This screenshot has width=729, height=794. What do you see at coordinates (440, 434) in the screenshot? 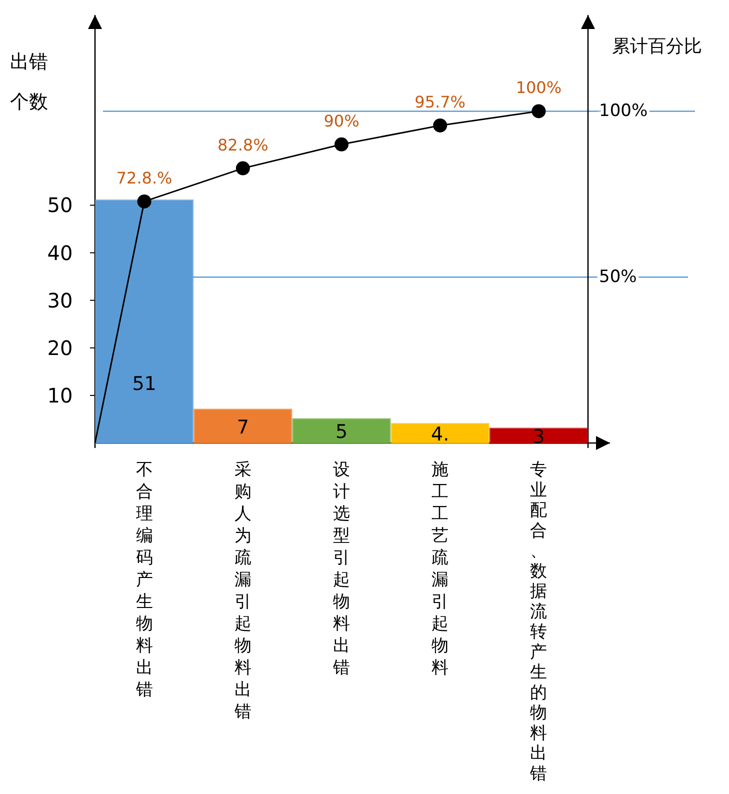
I see `data-label: 4.` at bounding box center [440, 434].